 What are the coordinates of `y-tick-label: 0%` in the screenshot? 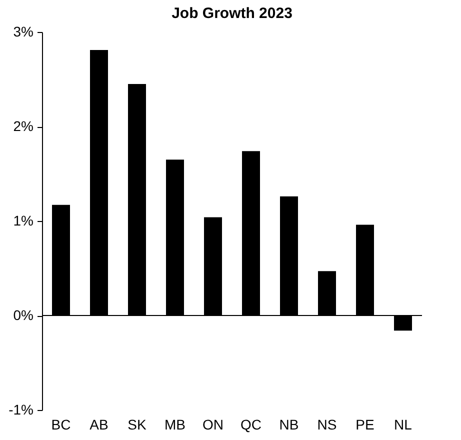 It's located at (23, 315).